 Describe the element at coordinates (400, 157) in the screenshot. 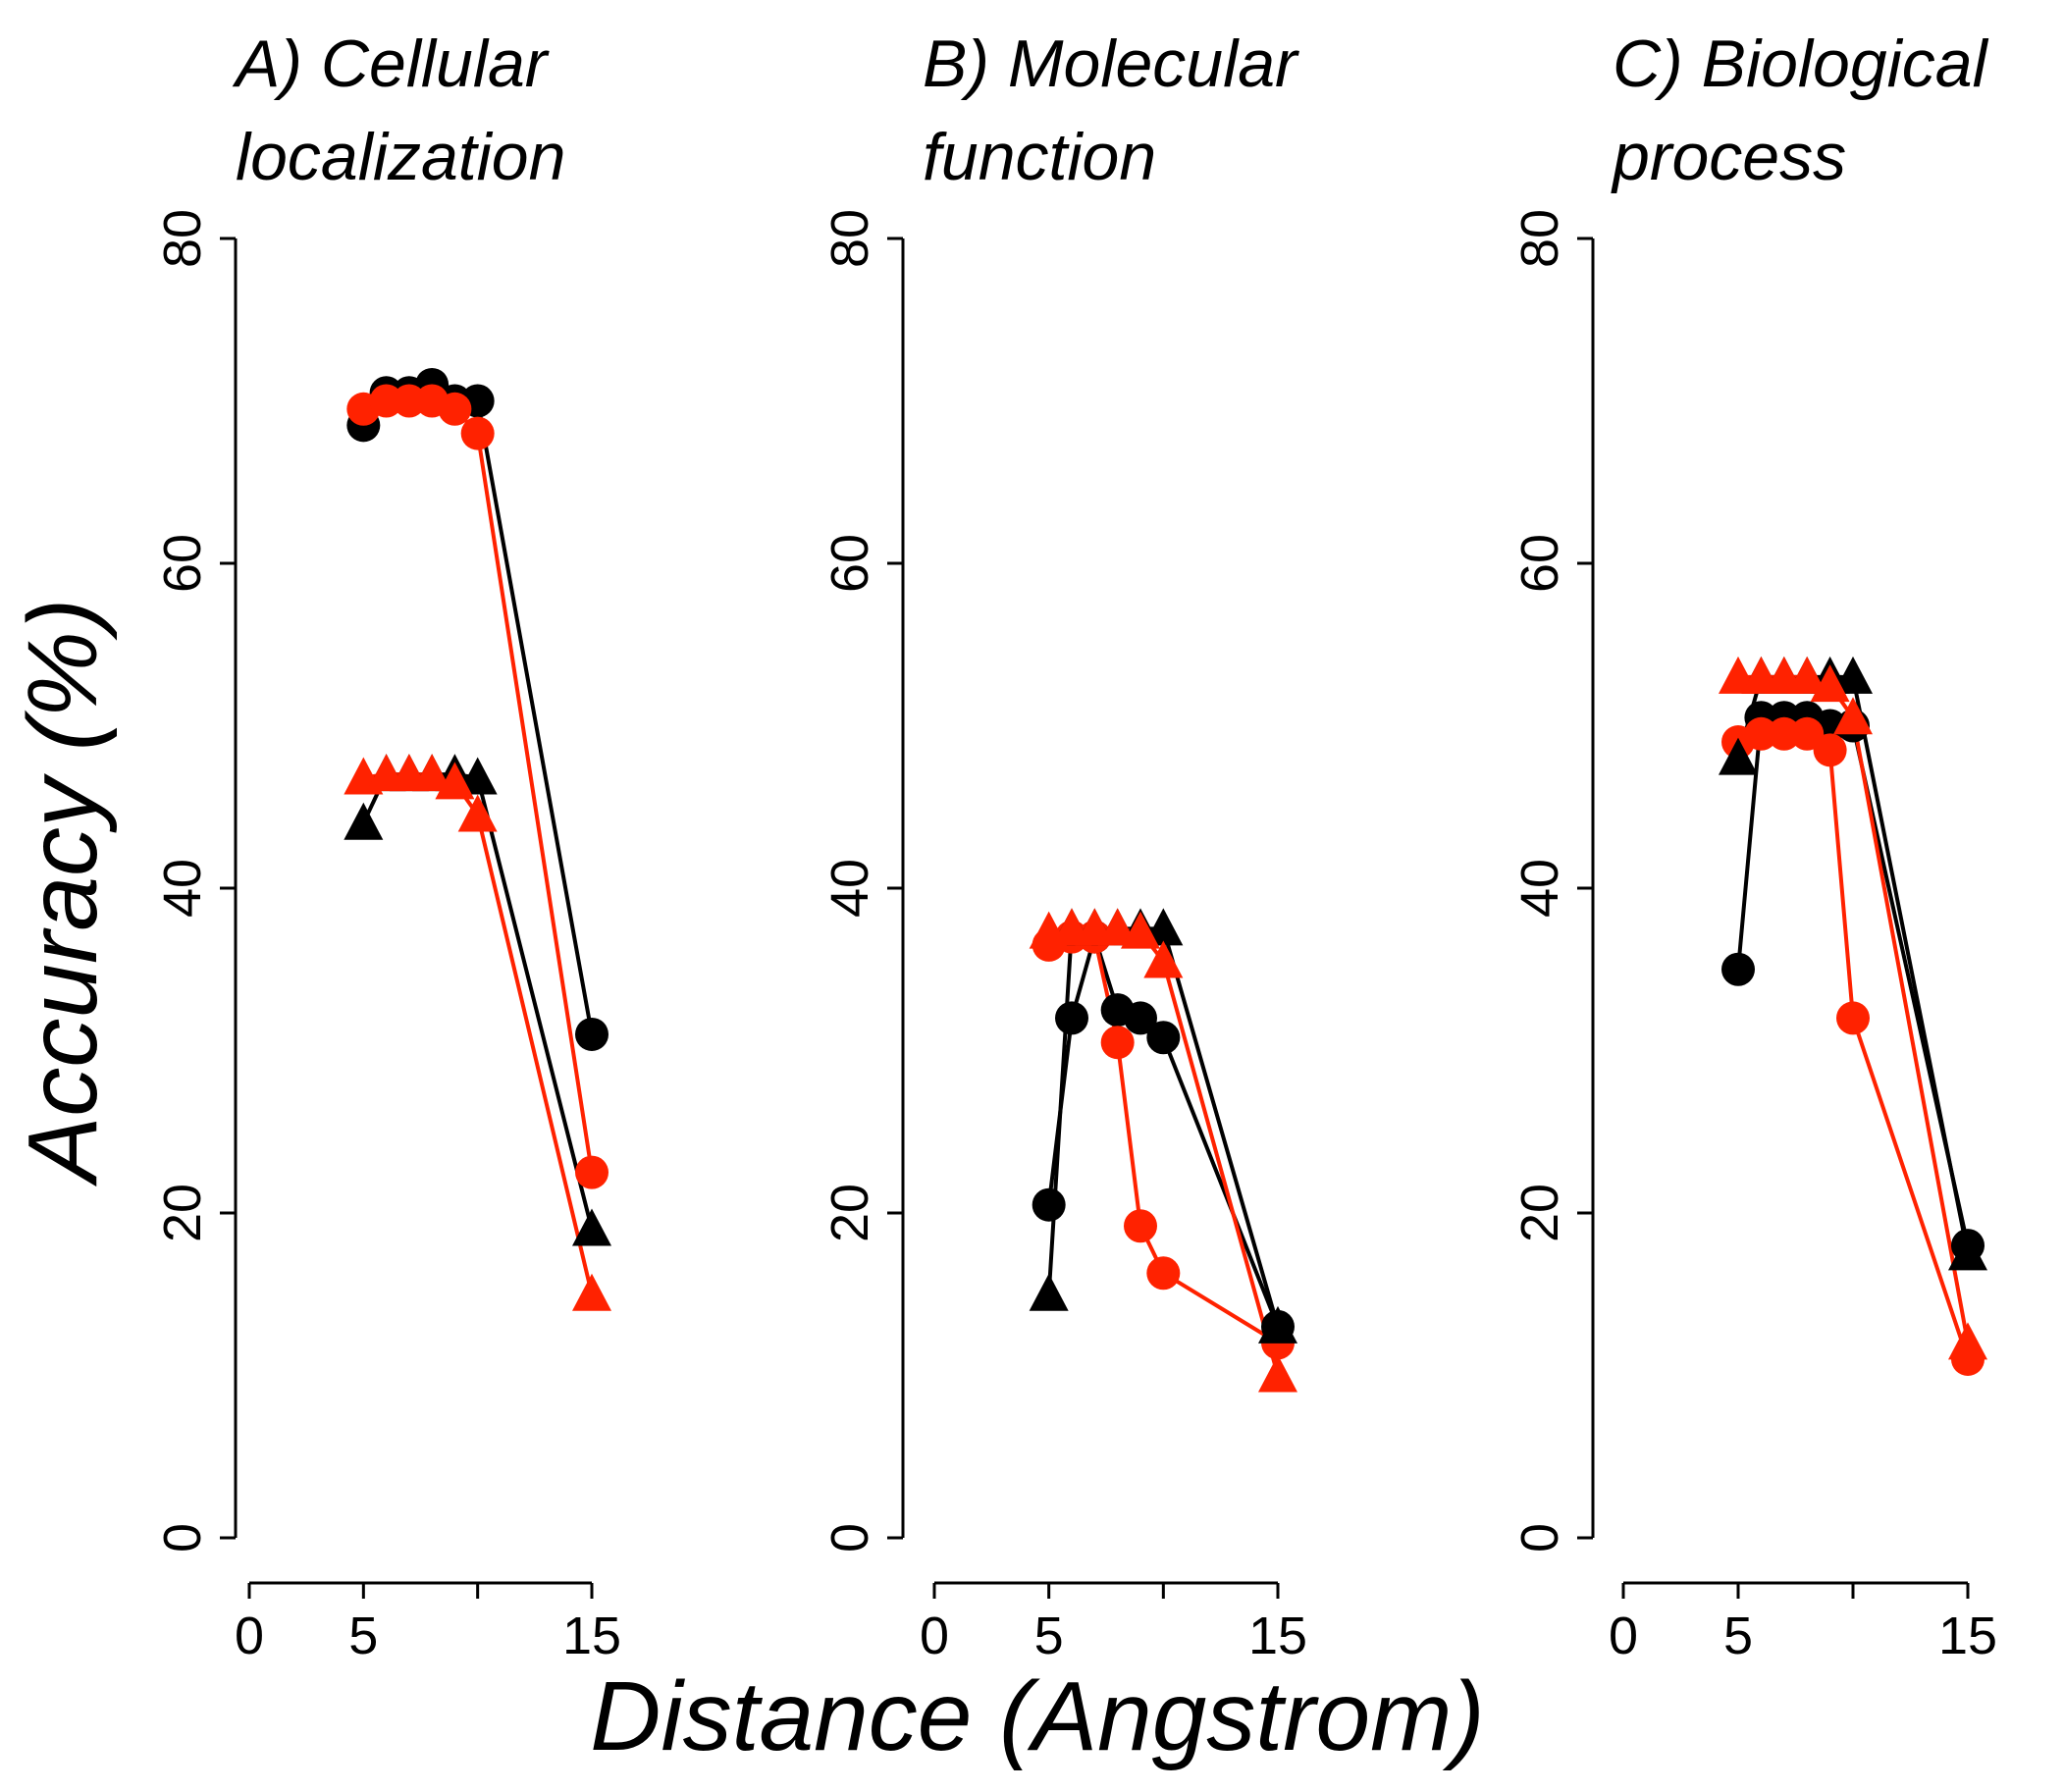

I see `panel-title-line2: localization` at that location.